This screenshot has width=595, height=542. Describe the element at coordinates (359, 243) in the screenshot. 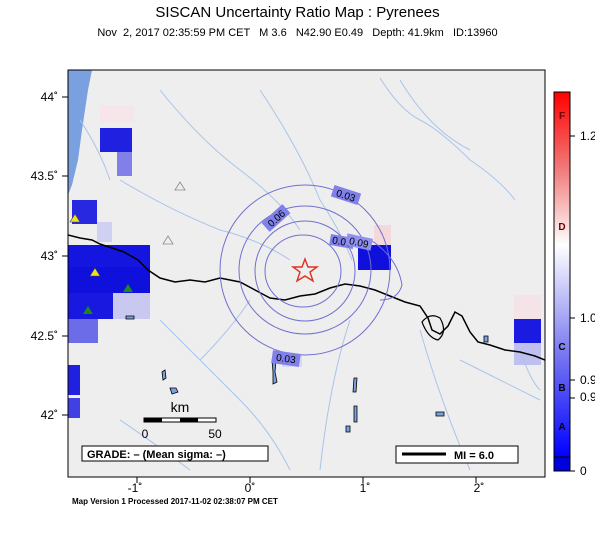

I see `svg-text: 0.09` at that location.